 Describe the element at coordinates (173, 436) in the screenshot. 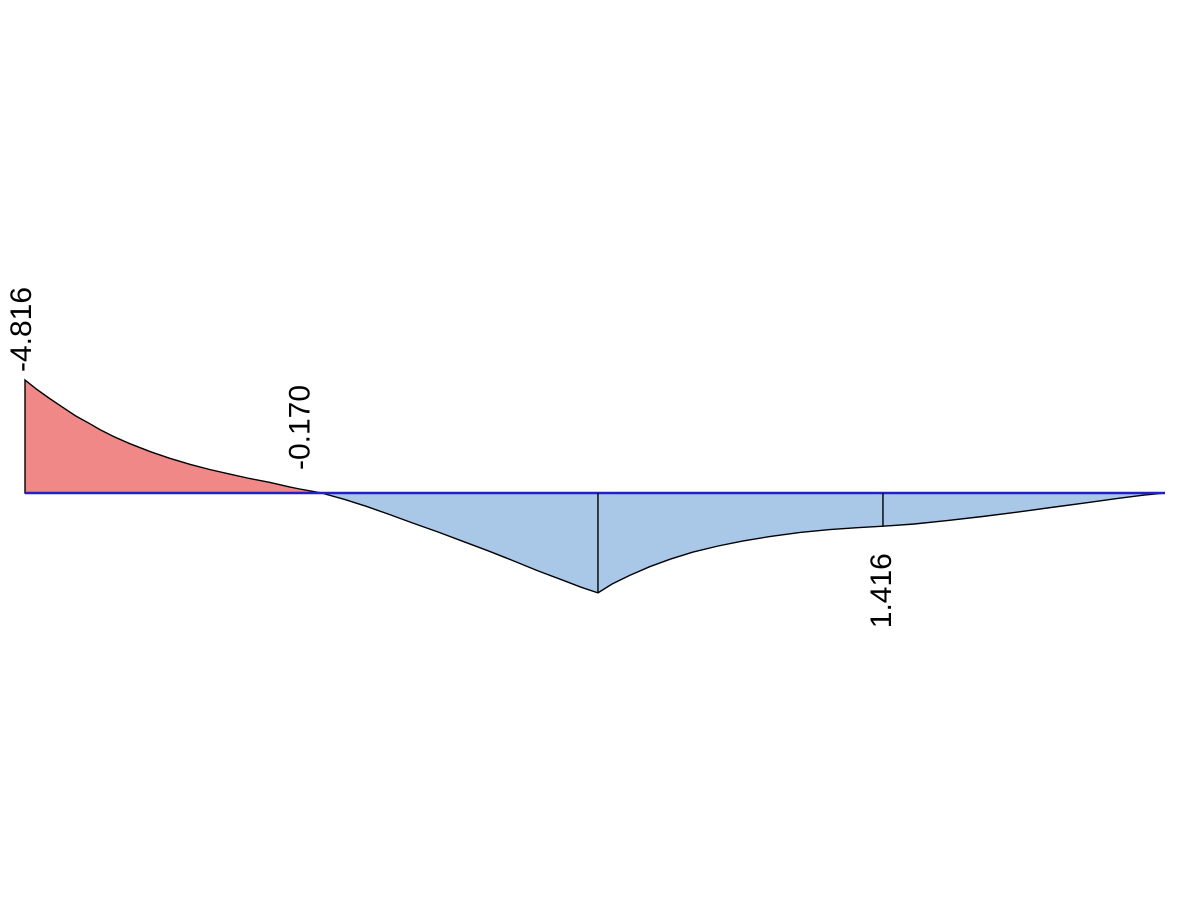

I see `negative-region` at that location.